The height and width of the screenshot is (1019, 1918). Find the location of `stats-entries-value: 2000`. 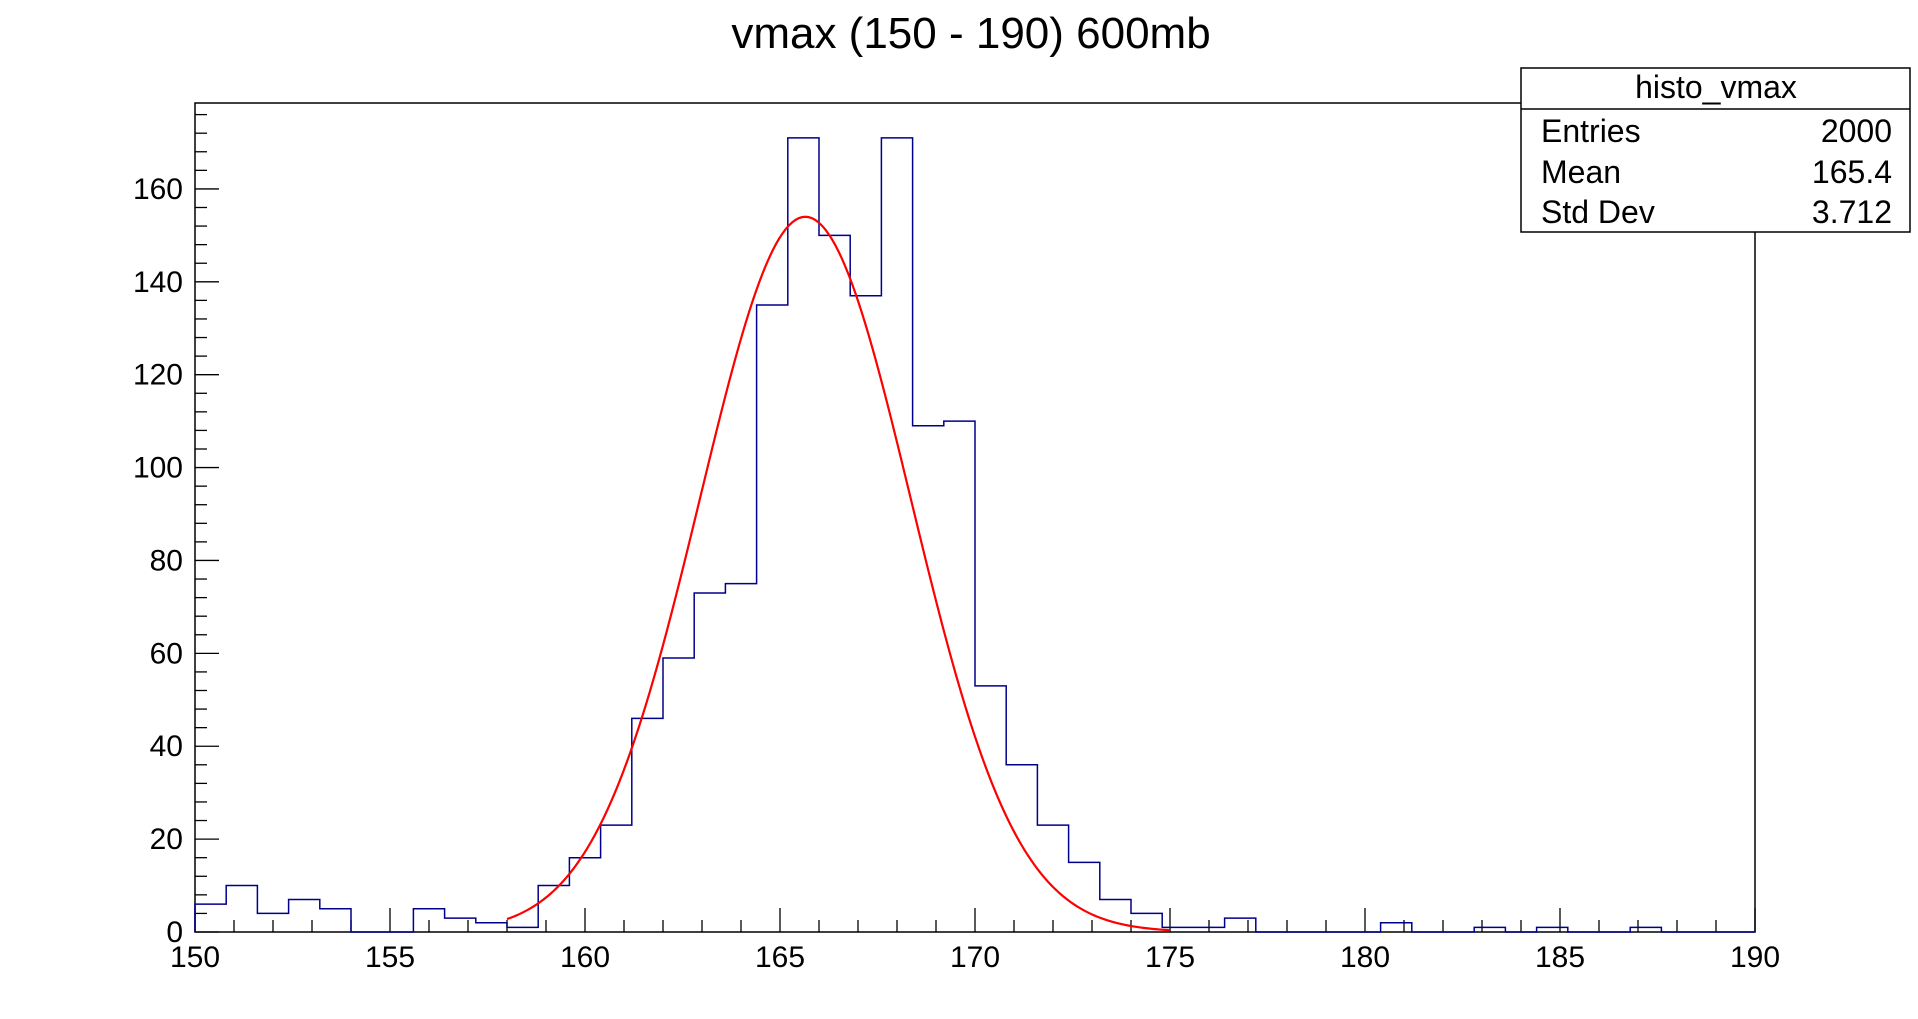

stats-entries-value: 2000 is located at coordinates (1856, 131).